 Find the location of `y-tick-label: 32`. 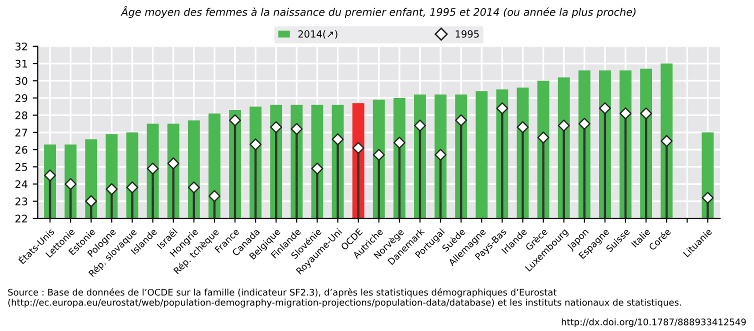

y-tick-label: 32 is located at coordinates (21, 46).